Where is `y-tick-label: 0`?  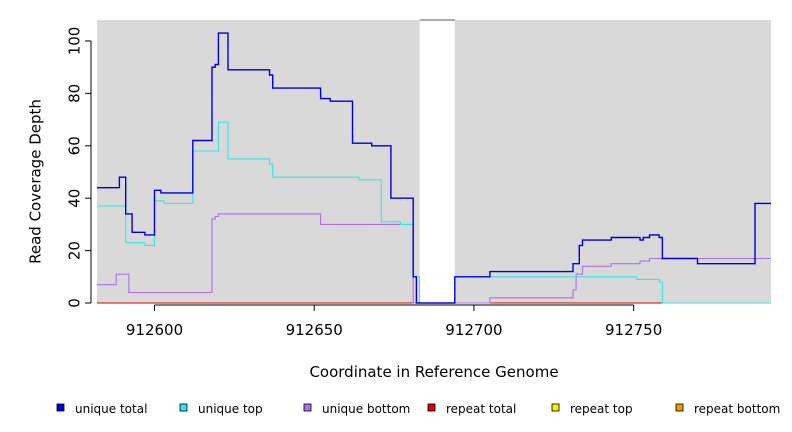
y-tick-label: 0 is located at coordinates (75, 303).